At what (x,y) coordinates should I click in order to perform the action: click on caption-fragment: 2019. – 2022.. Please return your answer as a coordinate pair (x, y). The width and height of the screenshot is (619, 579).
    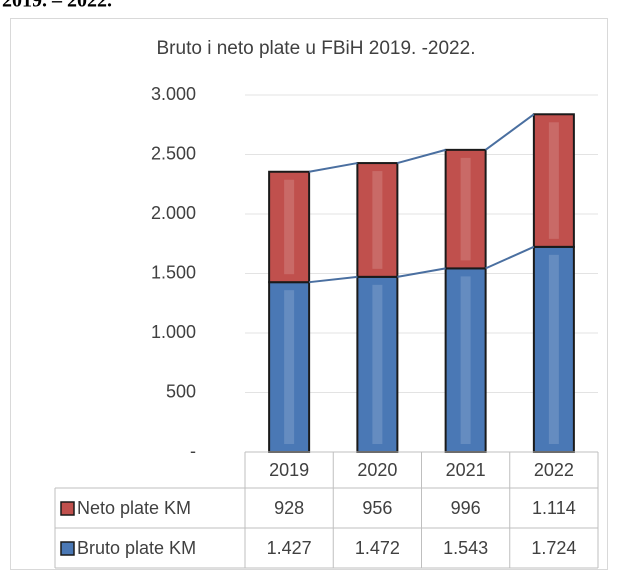
    Looking at the image, I should click on (57, 6).